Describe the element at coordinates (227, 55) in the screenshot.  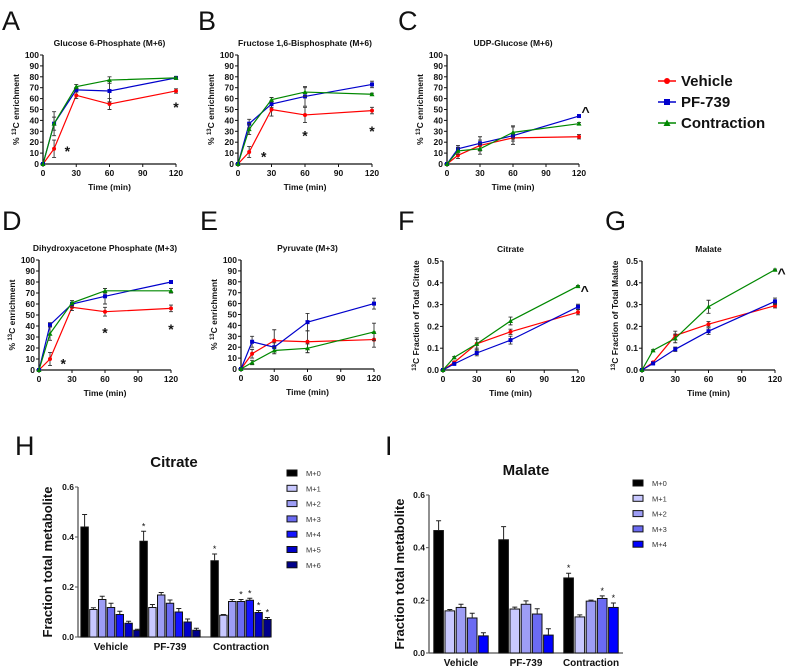
I see `y-tick-label: 100` at that location.